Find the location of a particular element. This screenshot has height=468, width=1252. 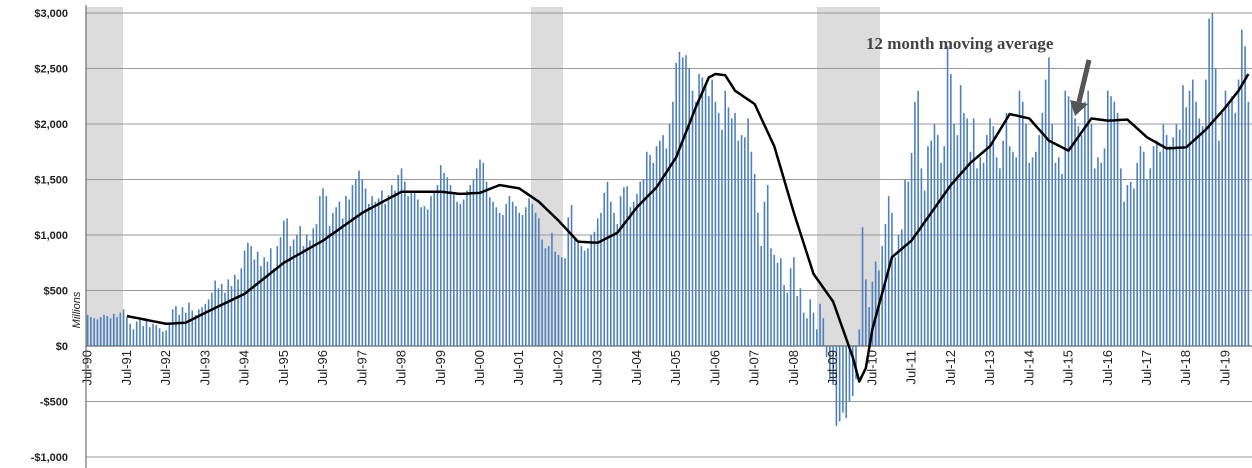

x-tick-label: Jul-07 is located at coordinates (754, 367).